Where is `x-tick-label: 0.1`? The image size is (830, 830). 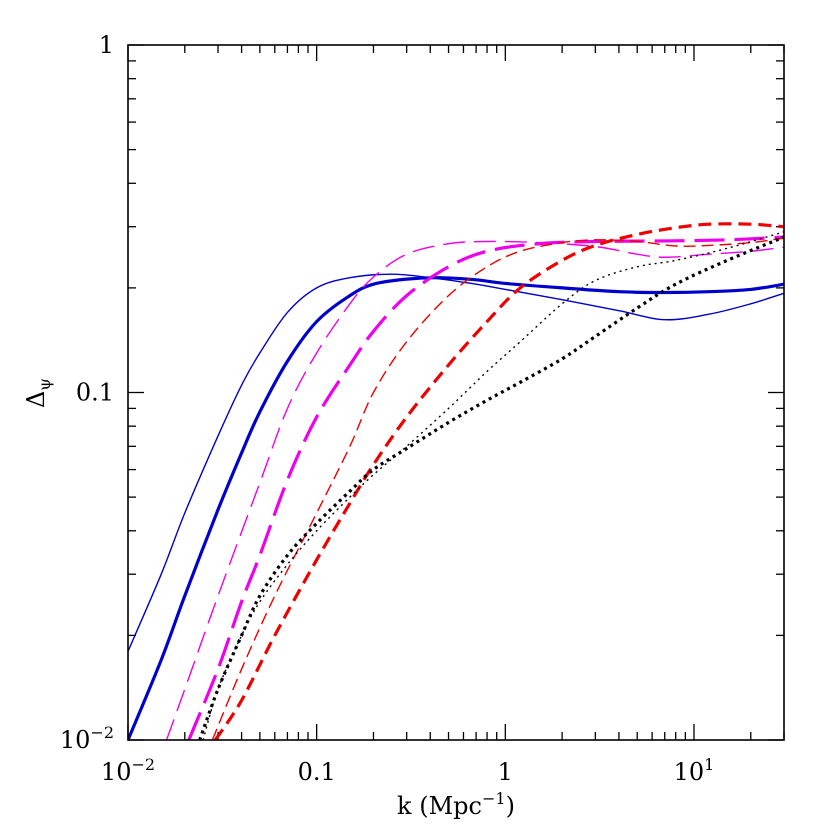 x-tick-label: 0.1 is located at coordinates (317, 772).